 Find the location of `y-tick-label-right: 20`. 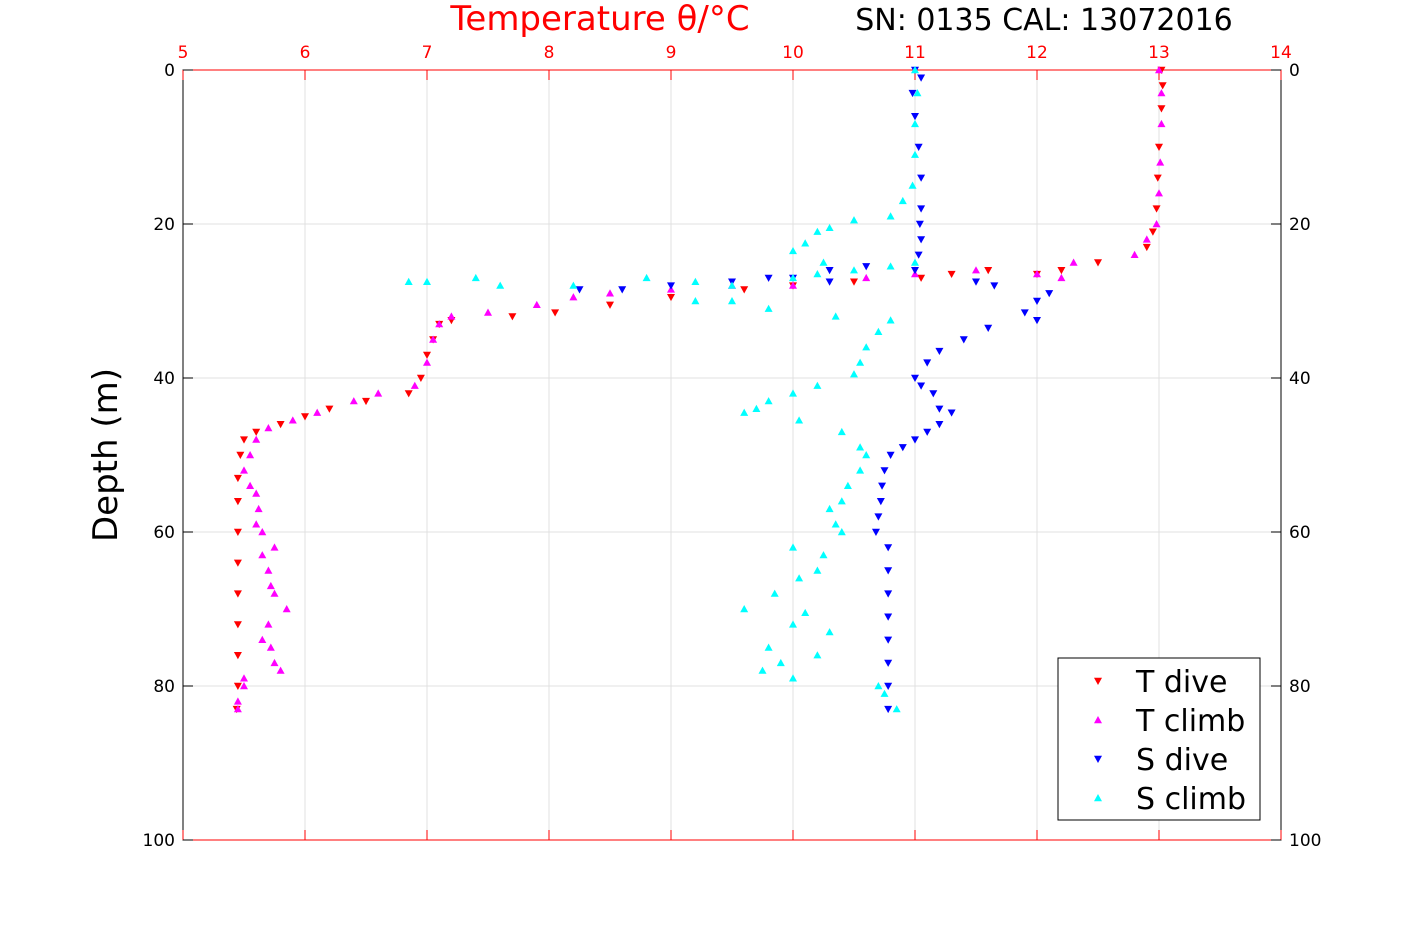

y-tick-label-right: 20 is located at coordinates (1300, 225).